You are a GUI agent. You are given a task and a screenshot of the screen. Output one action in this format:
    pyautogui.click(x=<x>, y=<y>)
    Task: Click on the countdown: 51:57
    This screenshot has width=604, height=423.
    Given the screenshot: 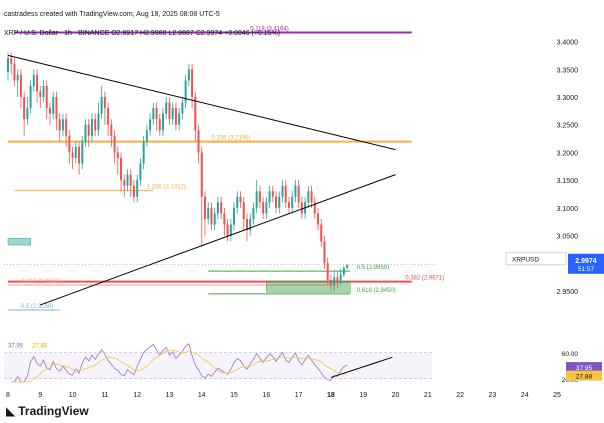 What is the action you would take?
    pyautogui.click(x=586, y=269)
    